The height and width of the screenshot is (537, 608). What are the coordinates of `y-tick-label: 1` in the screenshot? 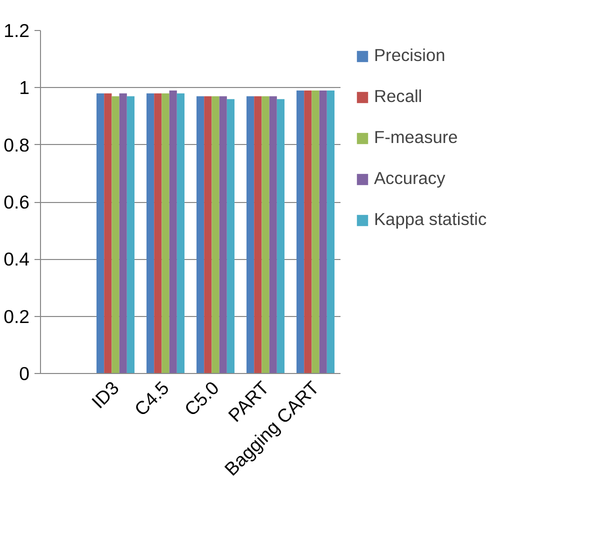 It's located at (24, 87).